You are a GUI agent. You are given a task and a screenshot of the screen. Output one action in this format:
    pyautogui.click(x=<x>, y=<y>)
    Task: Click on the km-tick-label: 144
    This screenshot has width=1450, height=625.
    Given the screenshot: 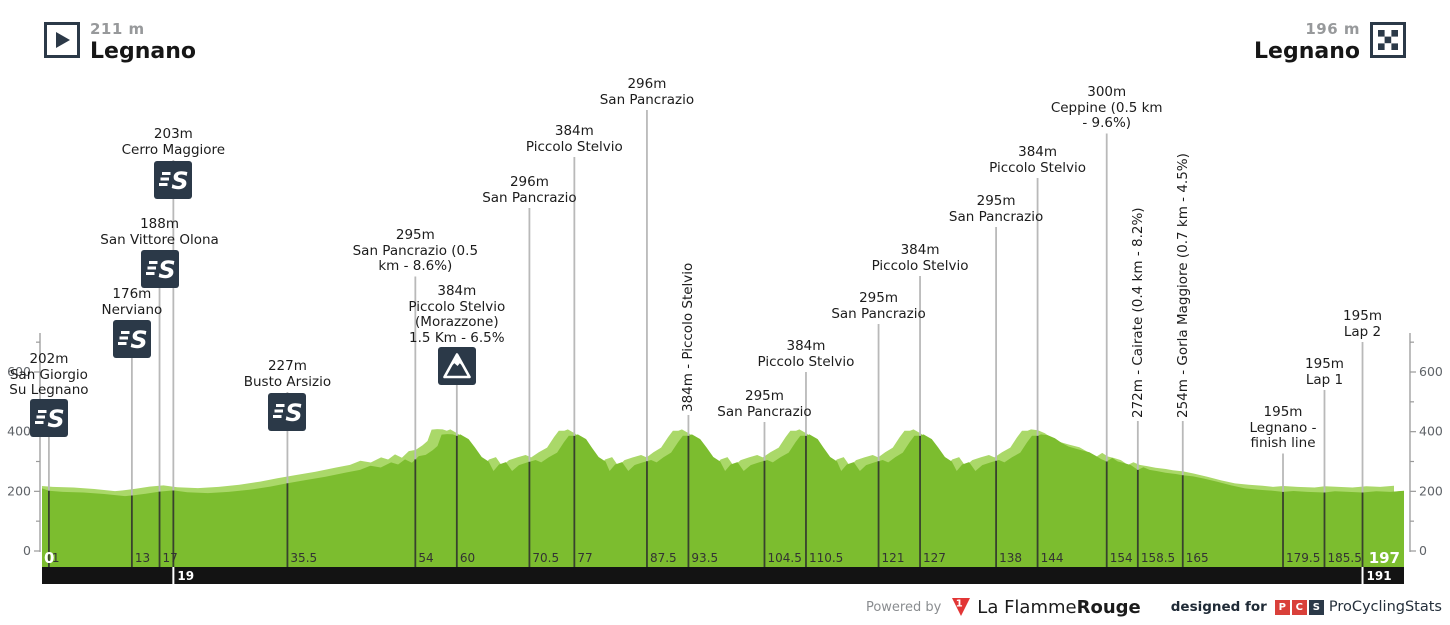 What is the action you would take?
    pyautogui.click(x=1052, y=558)
    